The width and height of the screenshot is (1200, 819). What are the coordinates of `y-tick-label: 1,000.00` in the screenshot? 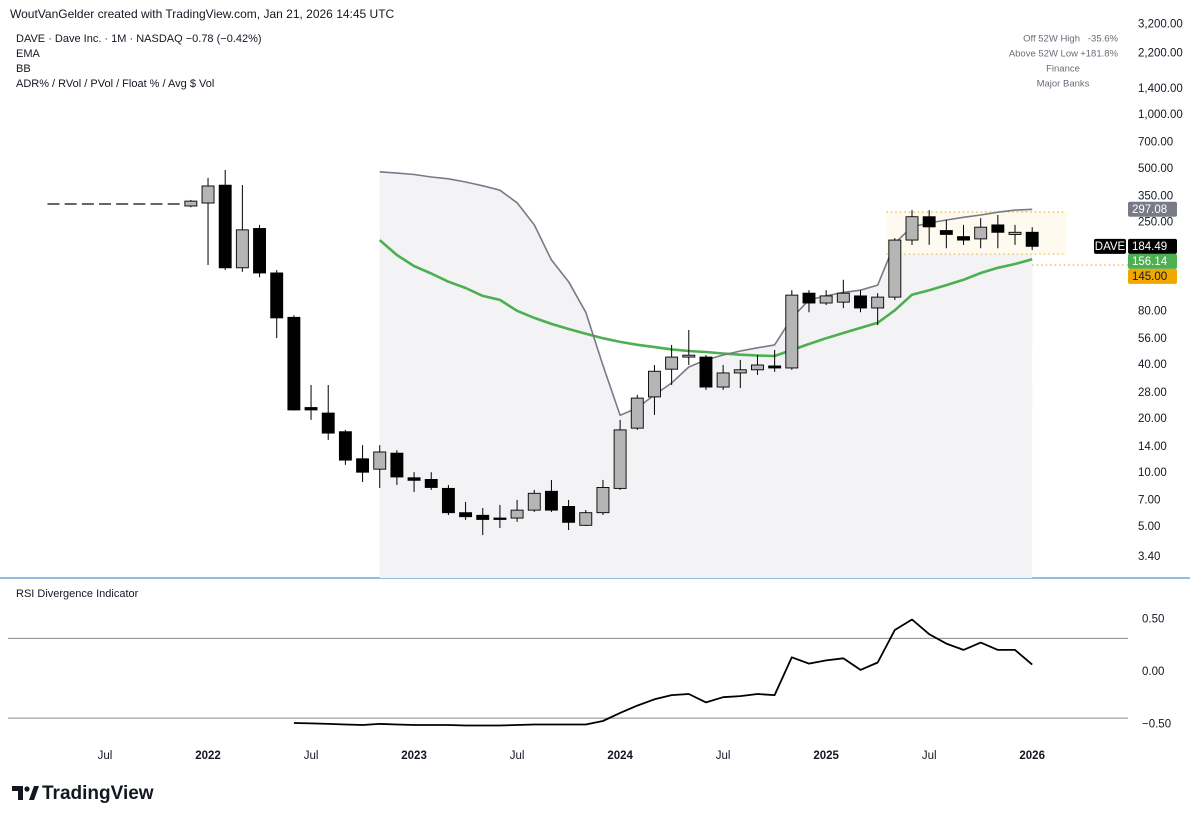 It's located at (1160, 115).